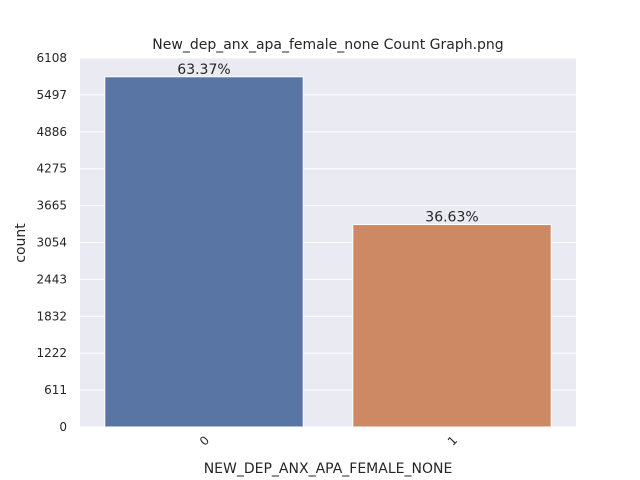 Image resolution: width=640 pixels, height=480 pixels. I want to click on bar-data-label: 36.63%, so click(451, 218).